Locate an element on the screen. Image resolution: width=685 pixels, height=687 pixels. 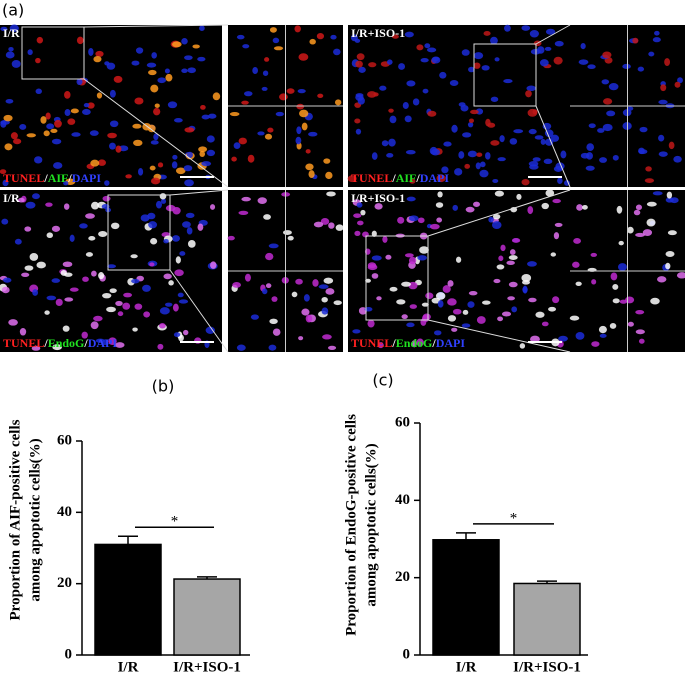
zoom-box is located at coordinates (53, 53).